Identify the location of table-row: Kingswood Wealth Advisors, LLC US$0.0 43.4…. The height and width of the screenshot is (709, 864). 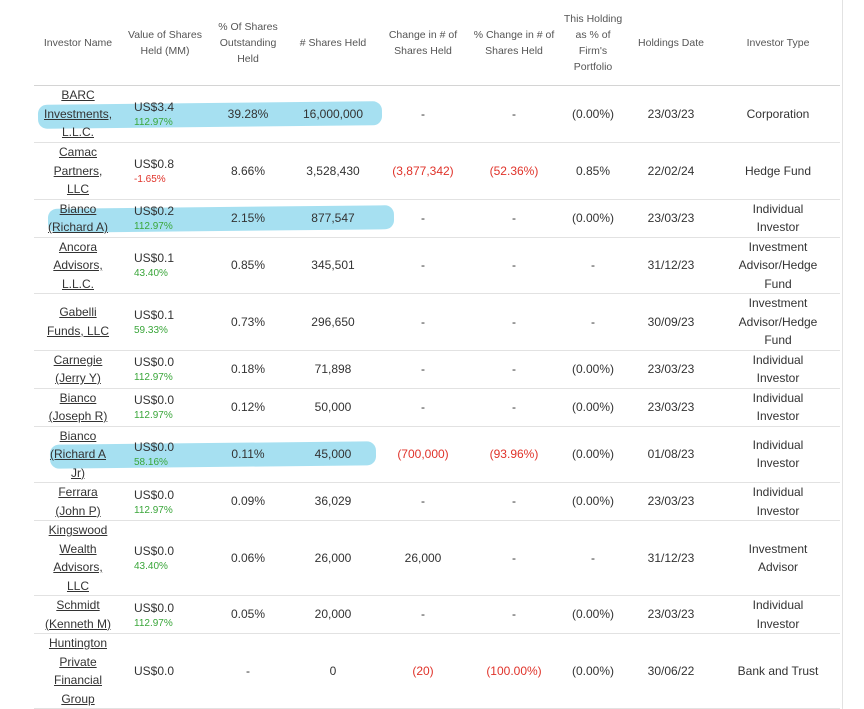
(437, 558).